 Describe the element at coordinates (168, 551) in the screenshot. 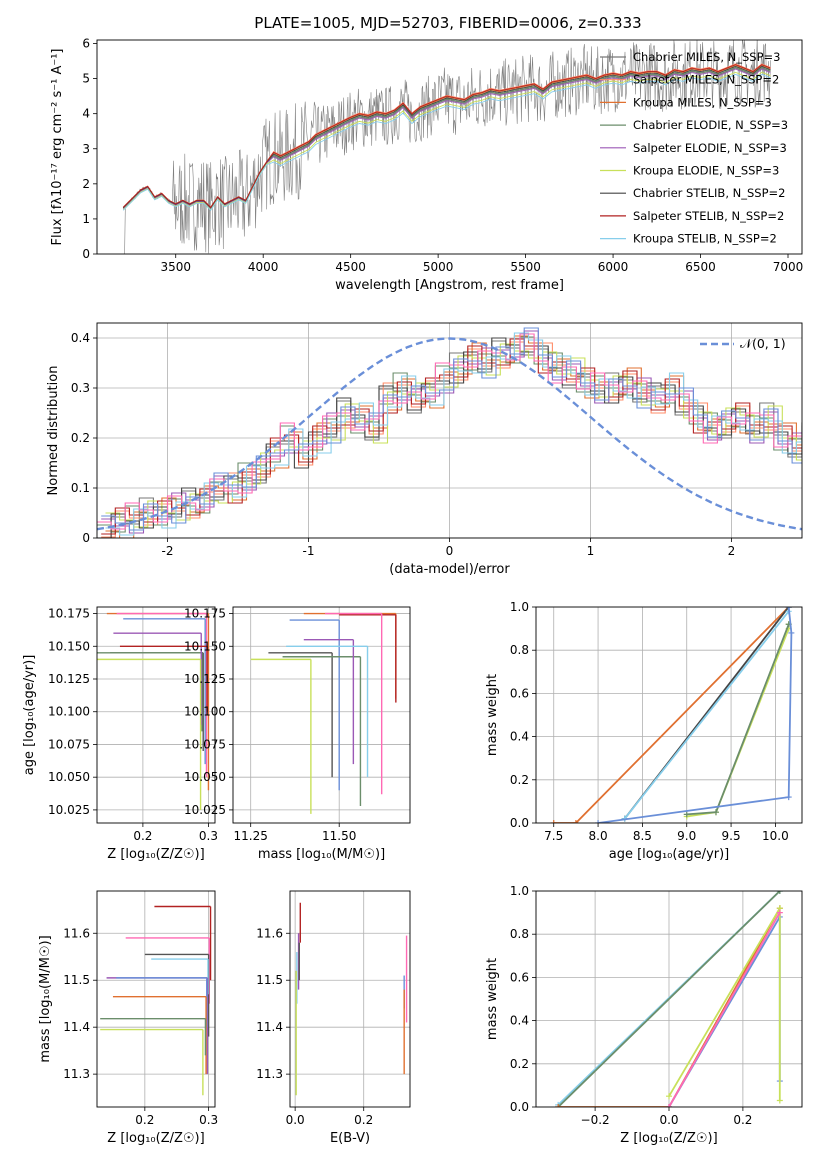

I see `x-tick-label: -2` at that location.